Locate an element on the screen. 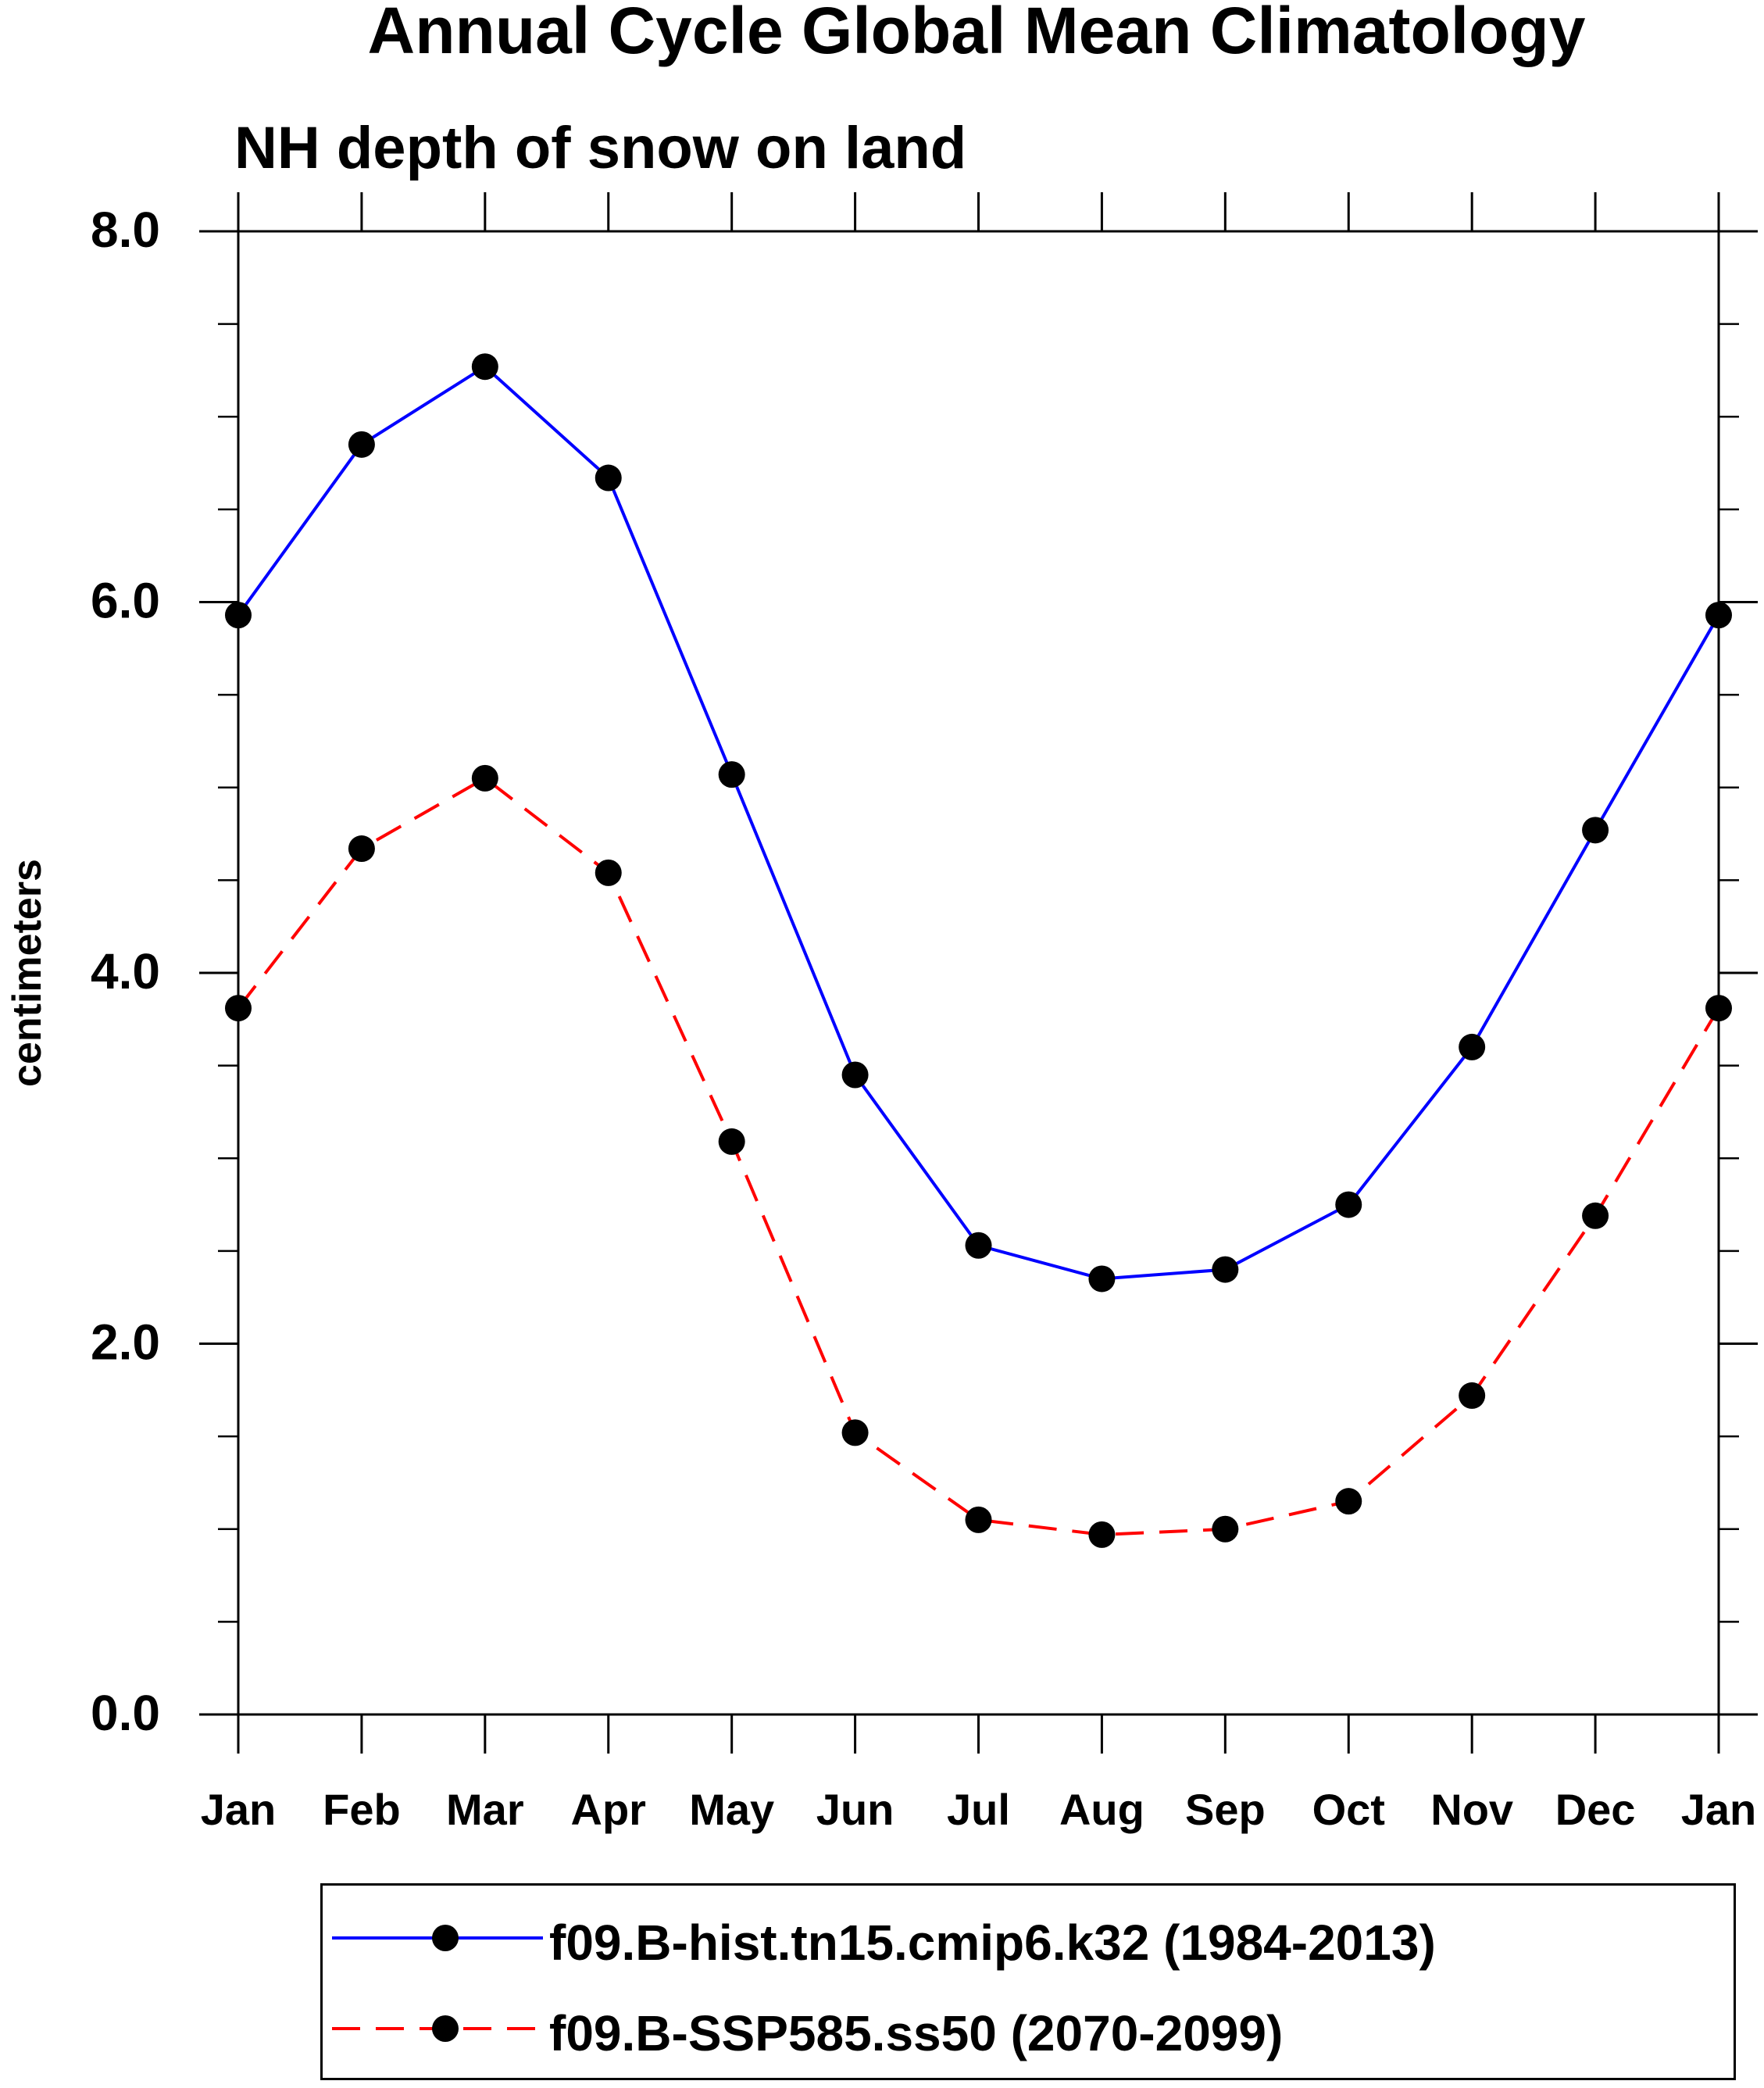 The image size is (1764, 2088). x-tick-label: Aug is located at coordinates (1101, 1809).